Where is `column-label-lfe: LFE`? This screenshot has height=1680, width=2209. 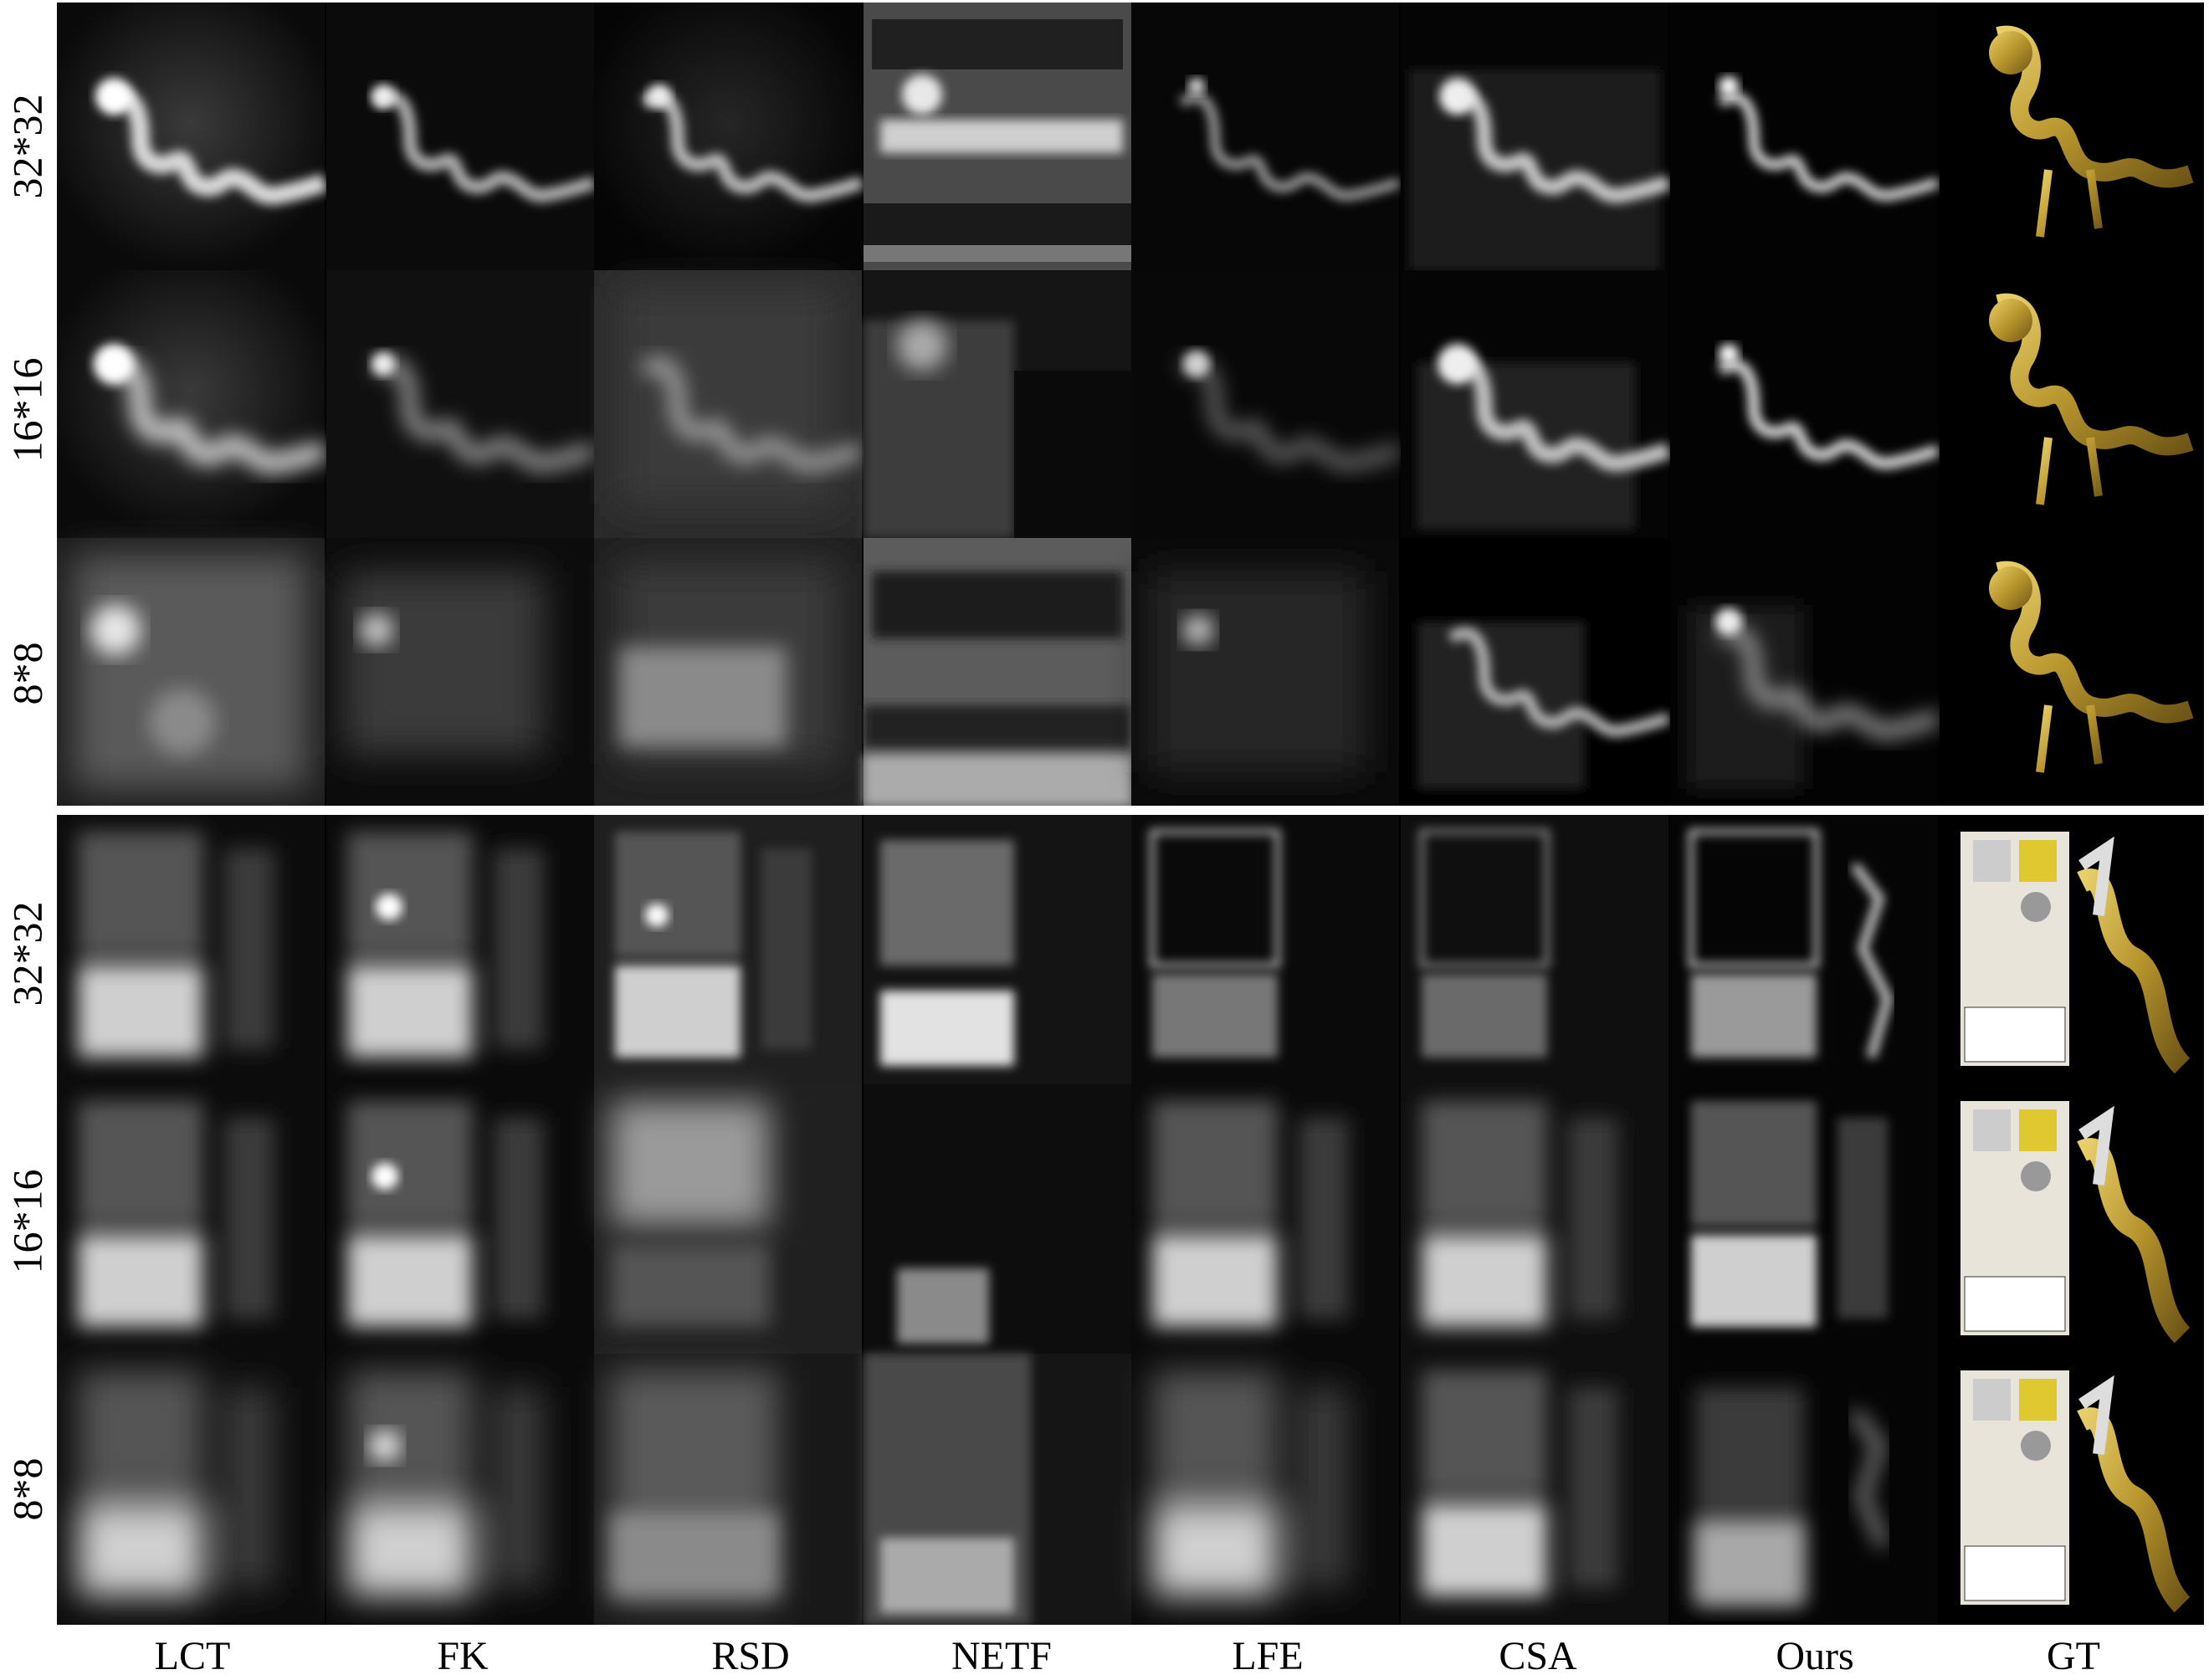
column-label-lfe: LFE is located at coordinates (1268, 1656).